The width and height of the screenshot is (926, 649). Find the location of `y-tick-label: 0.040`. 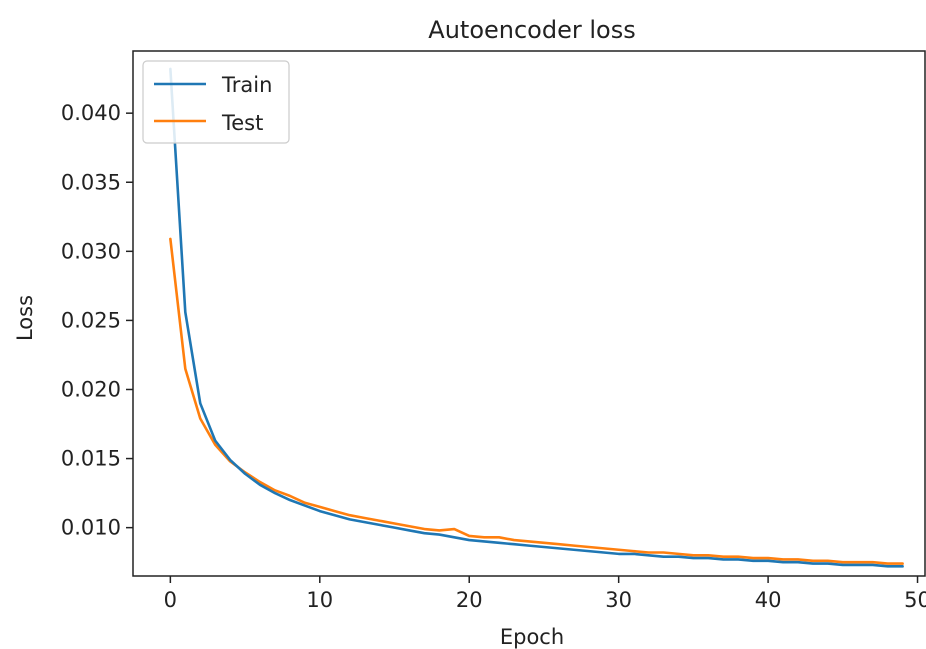

y-tick-label: 0.040 is located at coordinates (91, 113).